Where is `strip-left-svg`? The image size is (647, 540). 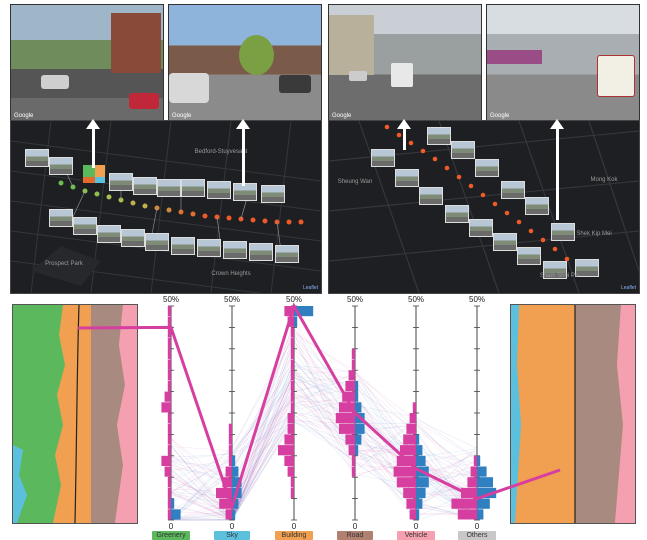 strip-left-svg is located at coordinates (75, 414).